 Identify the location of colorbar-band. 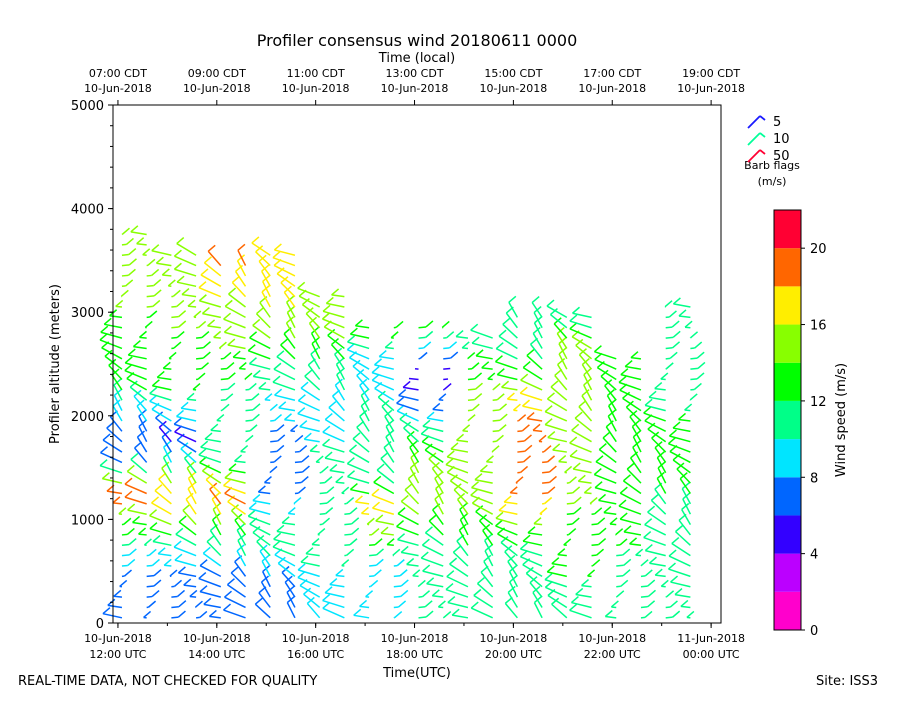
(787, 344).